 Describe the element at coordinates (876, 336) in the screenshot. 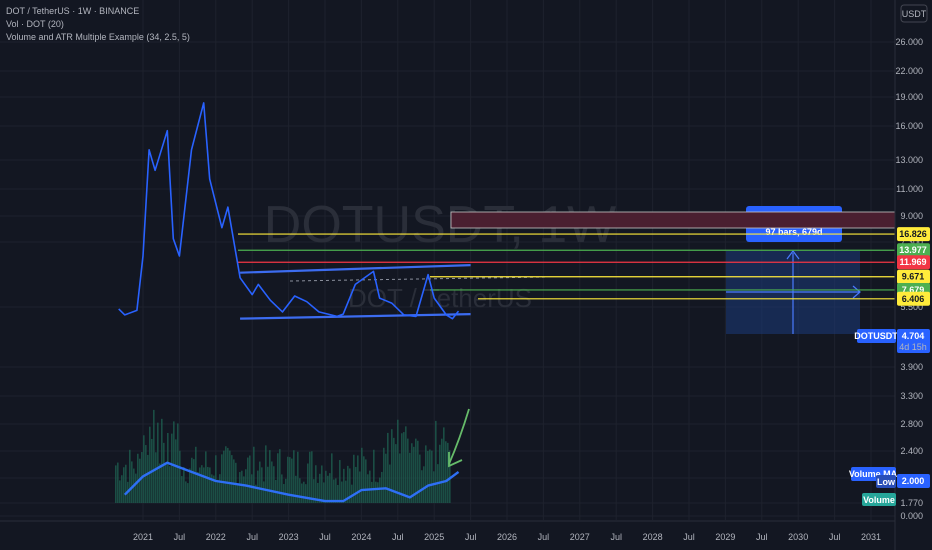

I see `symbol-tag` at that location.